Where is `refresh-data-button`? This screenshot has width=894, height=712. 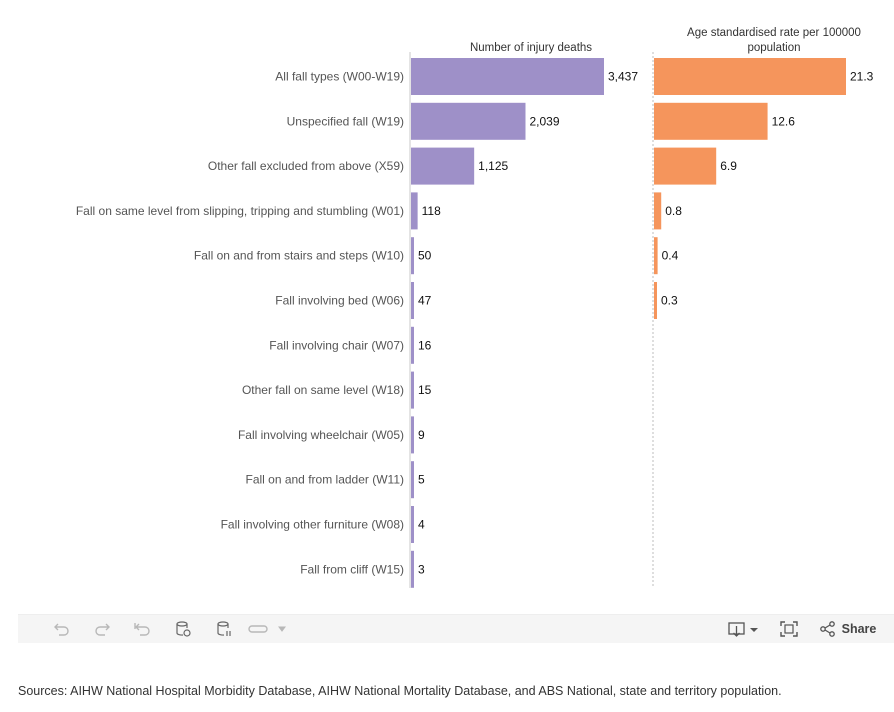
refresh-data-button is located at coordinates (183, 629).